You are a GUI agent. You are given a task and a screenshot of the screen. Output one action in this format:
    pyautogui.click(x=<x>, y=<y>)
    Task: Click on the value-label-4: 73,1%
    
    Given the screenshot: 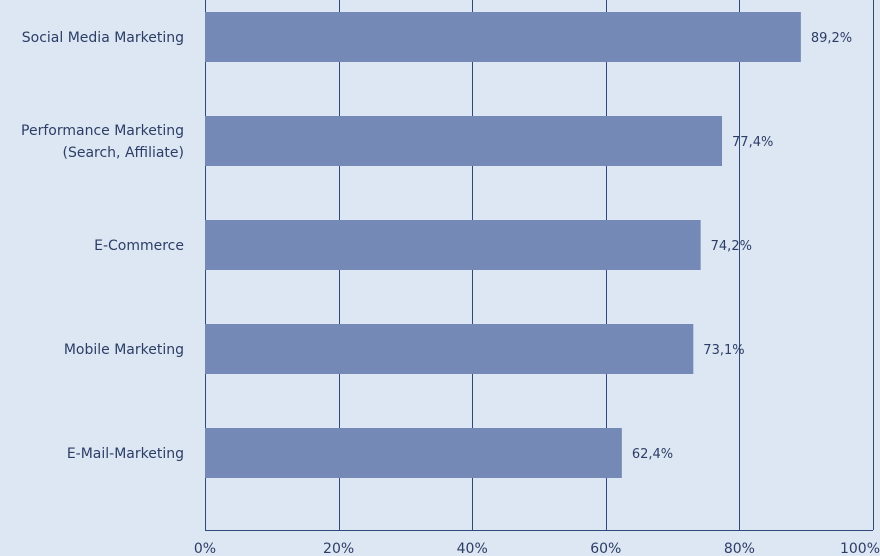 What is the action you would take?
    pyautogui.click(x=723, y=350)
    